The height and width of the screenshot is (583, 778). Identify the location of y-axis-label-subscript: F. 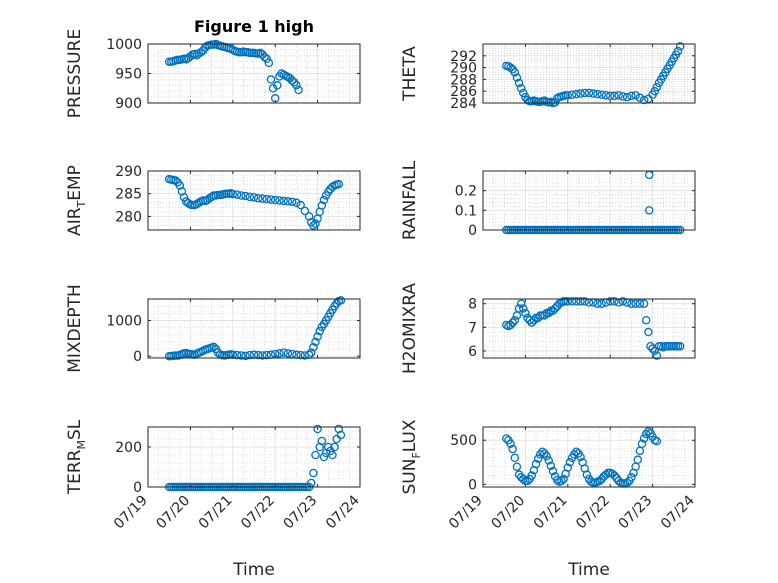
(416, 455).